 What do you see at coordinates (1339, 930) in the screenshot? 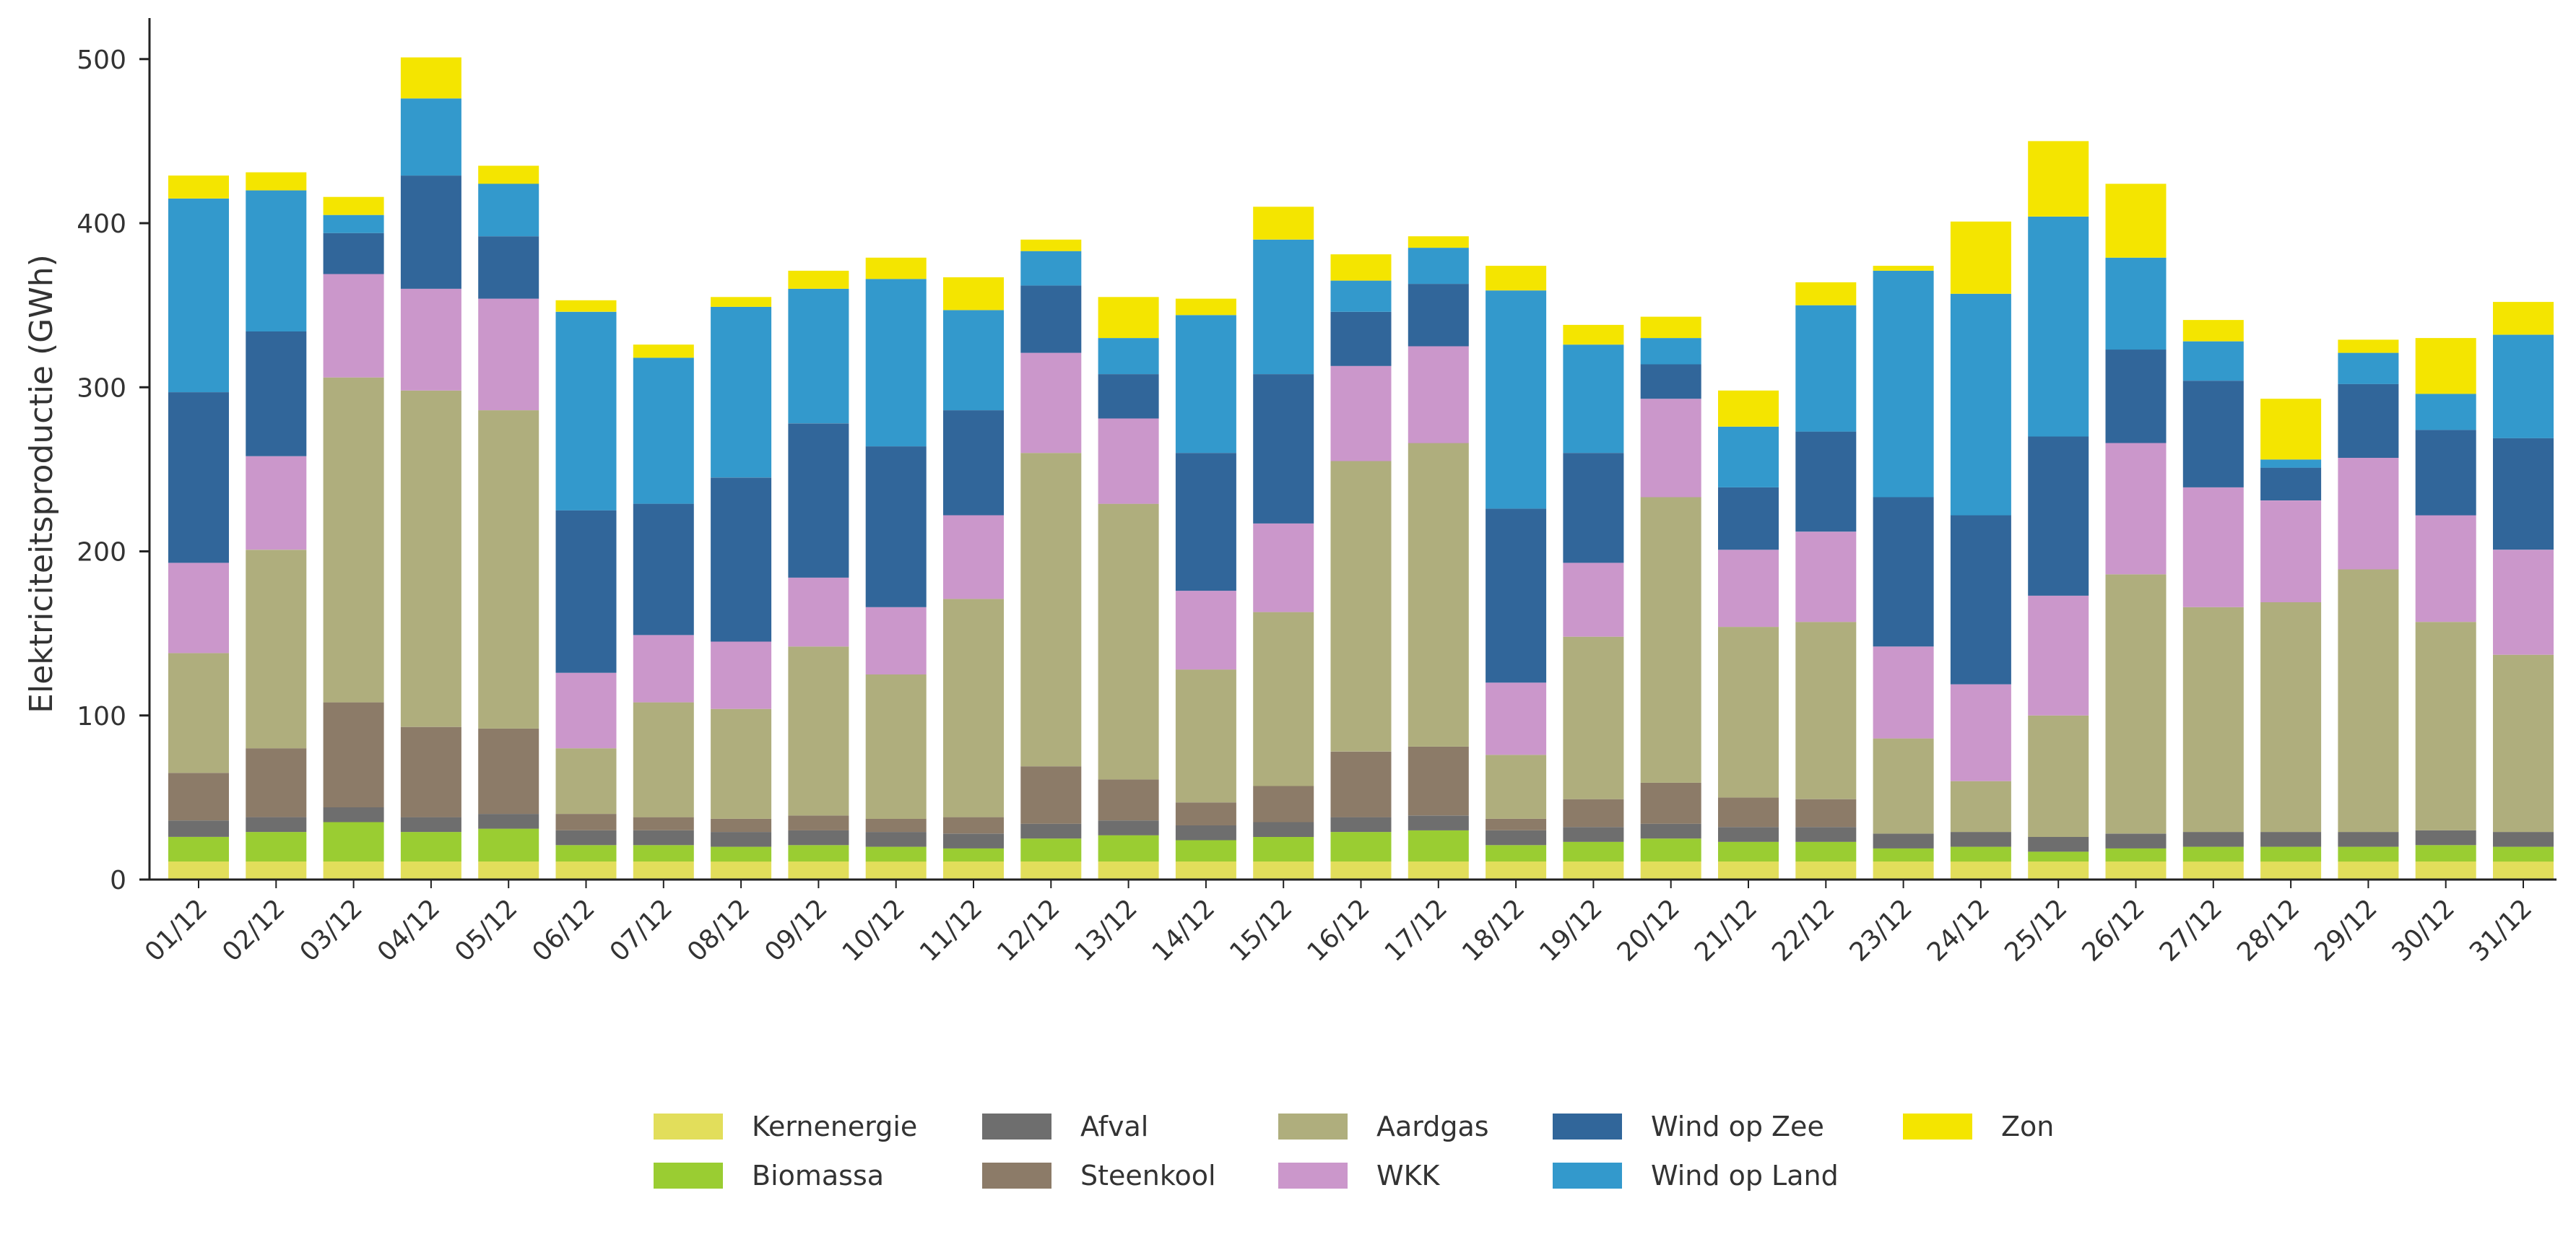
I see `x-tick-label: 16/12` at bounding box center [1339, 930].